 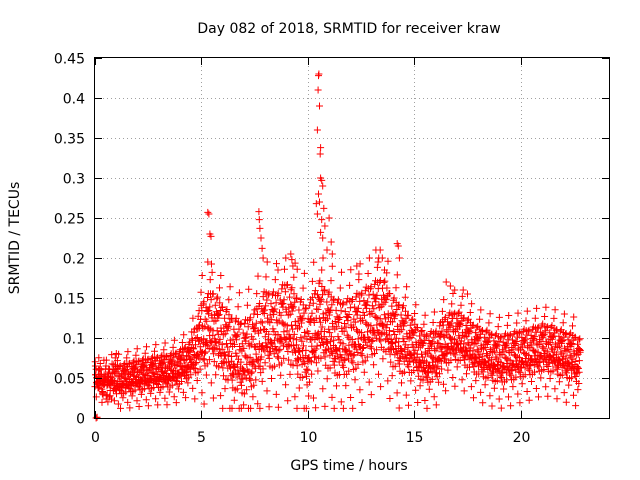 What do you see at coordinates (522, 438) in the screenshot?
I see `x-tick-label: 20` at bounding box center [522, 438].